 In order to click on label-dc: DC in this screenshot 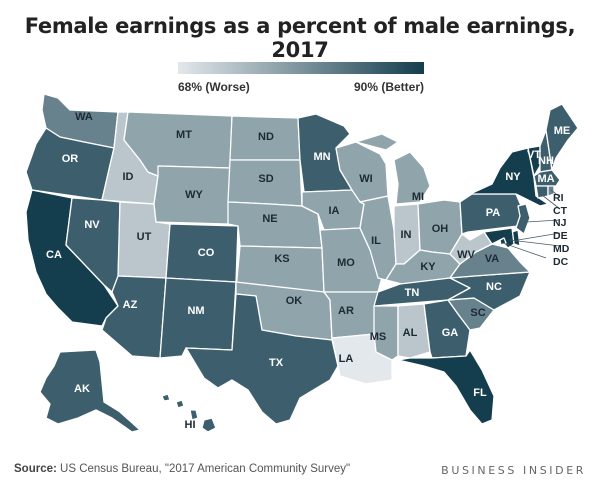, I will do `click(561, 262)`.